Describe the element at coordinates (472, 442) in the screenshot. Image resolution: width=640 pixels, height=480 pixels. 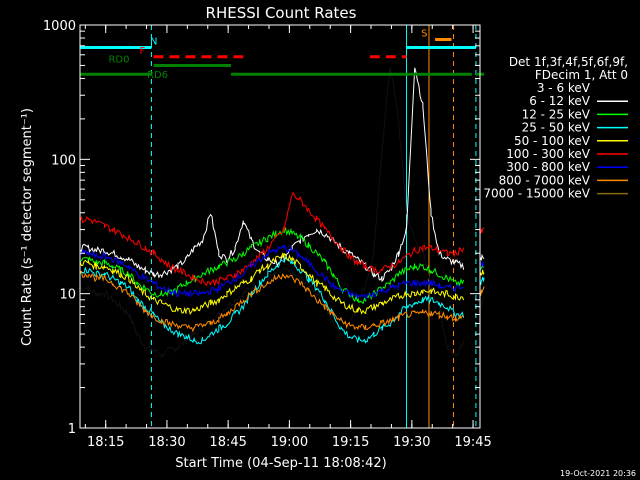
I see `x-tick-label-6: 19:45` at that location.